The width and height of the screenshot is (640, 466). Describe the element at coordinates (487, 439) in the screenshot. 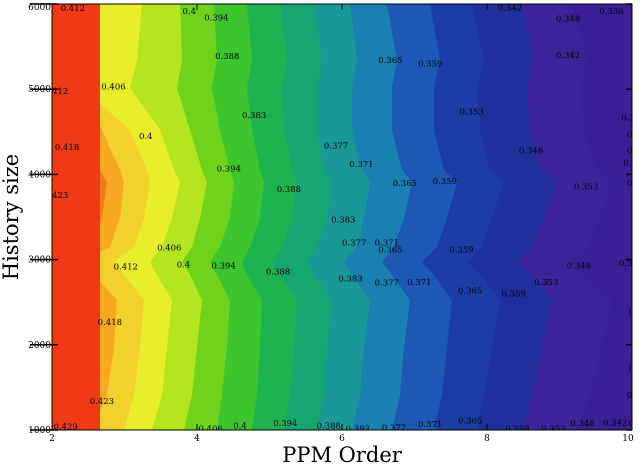

I see `x-tick-label: 8` at that location.